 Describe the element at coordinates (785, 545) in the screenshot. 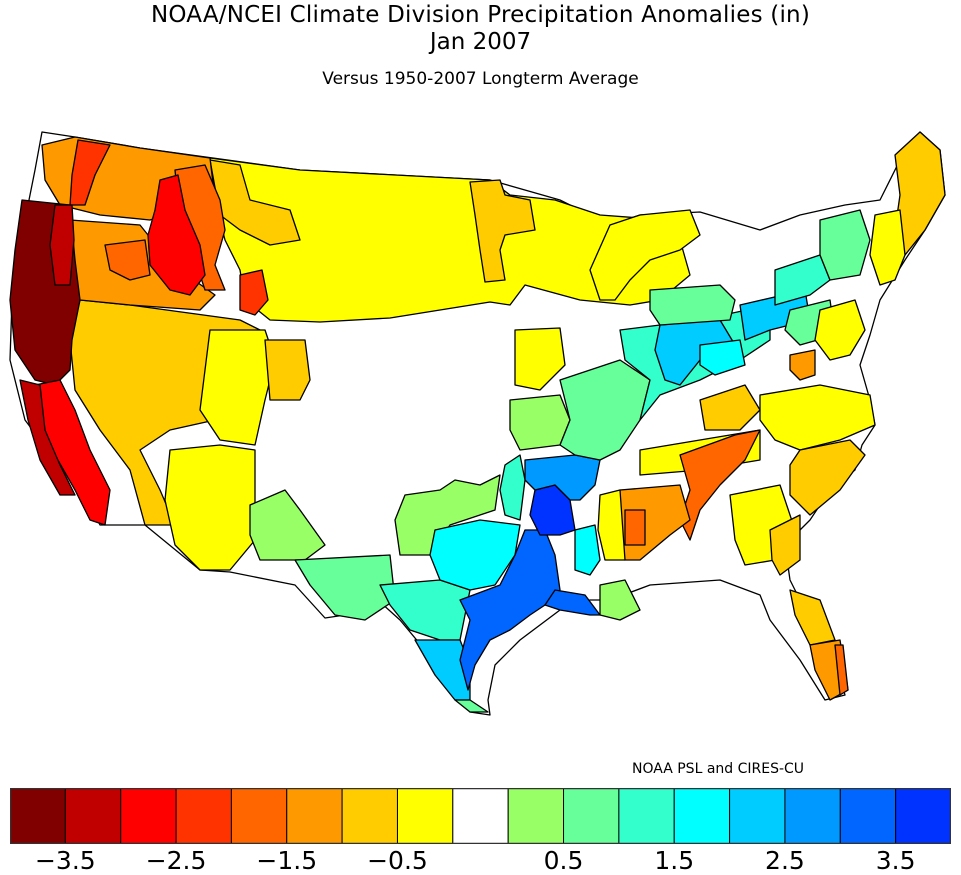

I see `region-georgia-coast` at that location.